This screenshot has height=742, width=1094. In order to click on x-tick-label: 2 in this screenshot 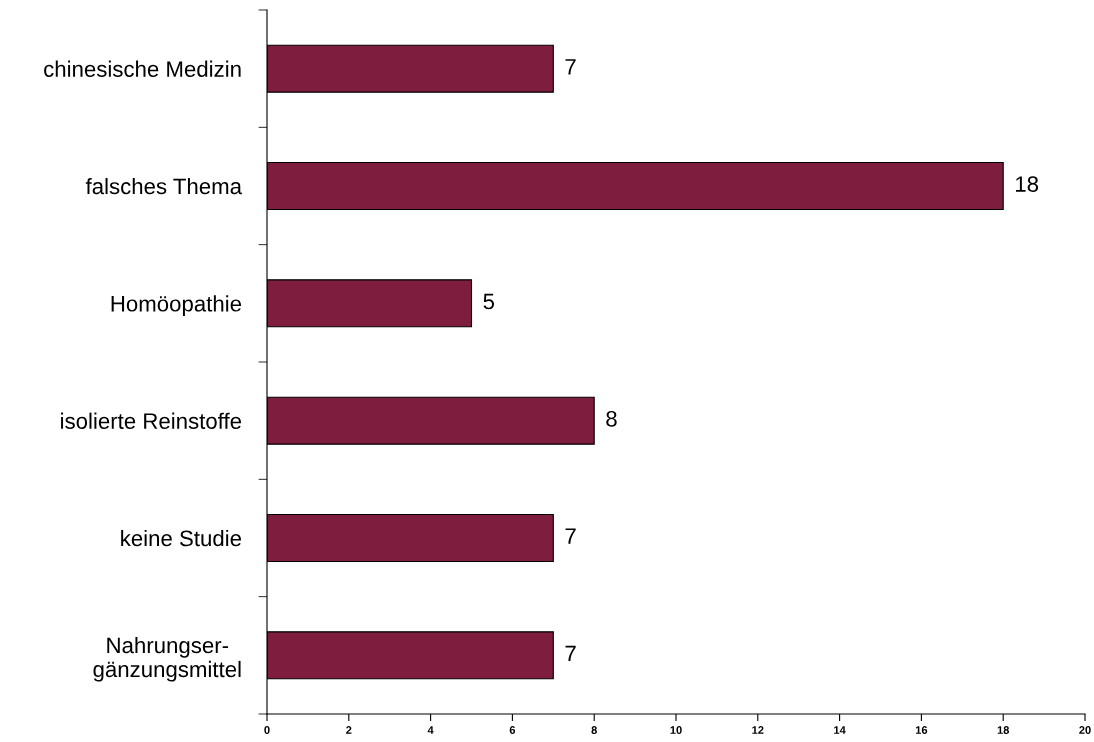, I will do `click(349, 730)`.